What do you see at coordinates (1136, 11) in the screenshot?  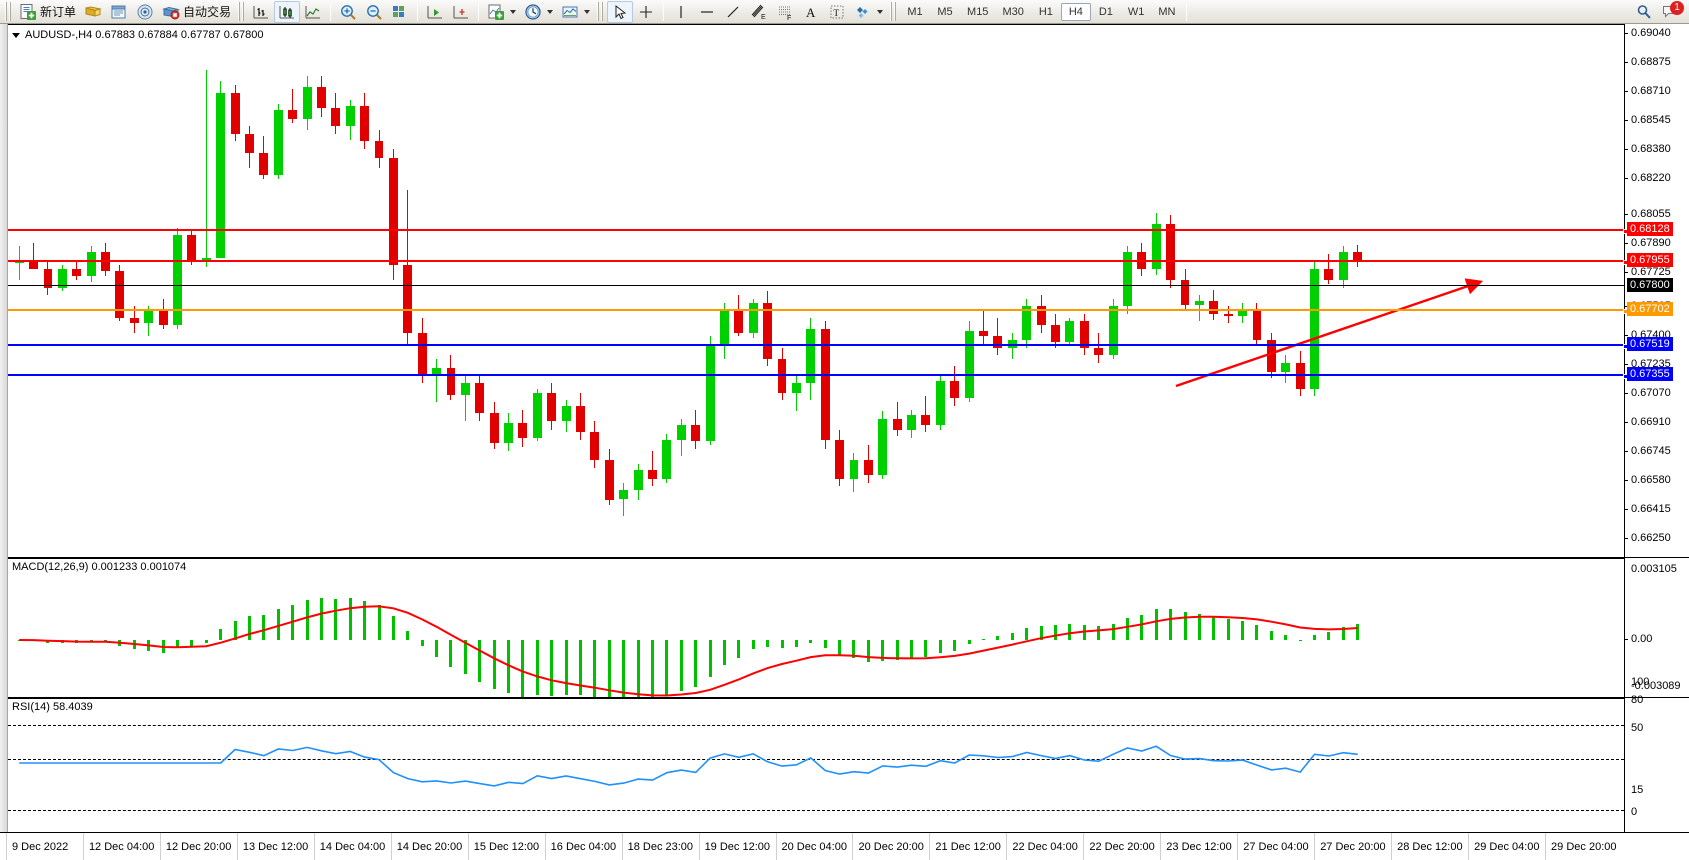 I see `timeframe-w1: W1` at bounding box center [1136, 11].